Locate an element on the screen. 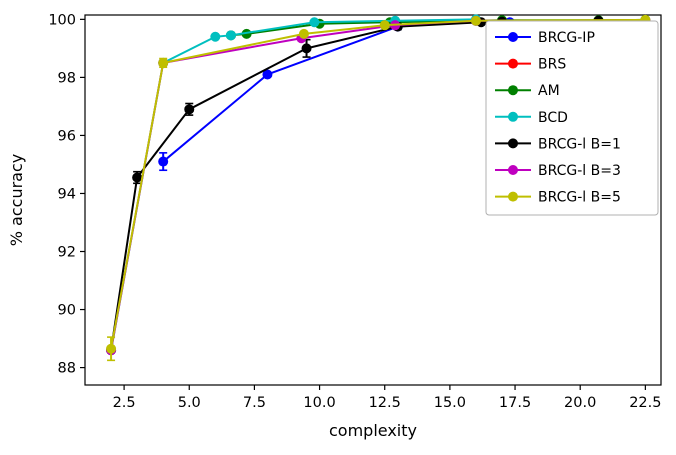 The width and height of the screenshot is (676, 455). y-tick-label: 90 is located at coordinates (67, 311).